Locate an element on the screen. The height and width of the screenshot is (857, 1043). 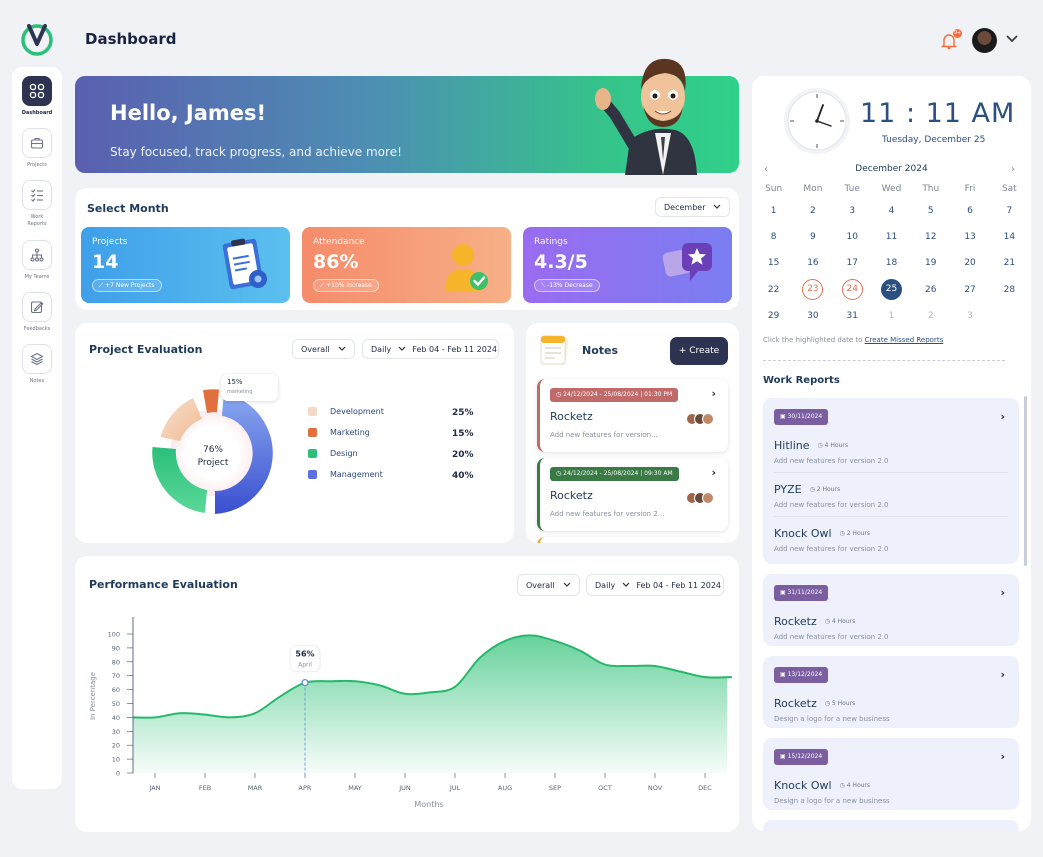
calendar-day: 18 is located at coordinates (891, 263).